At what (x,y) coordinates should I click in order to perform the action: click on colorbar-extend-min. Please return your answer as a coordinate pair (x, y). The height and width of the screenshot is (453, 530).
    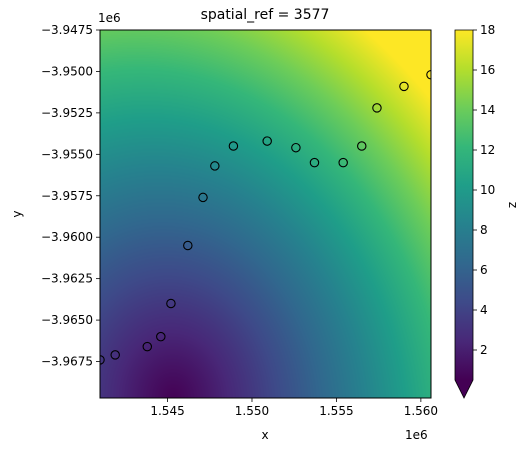
    Looking at the image, I should click on (464, 389).